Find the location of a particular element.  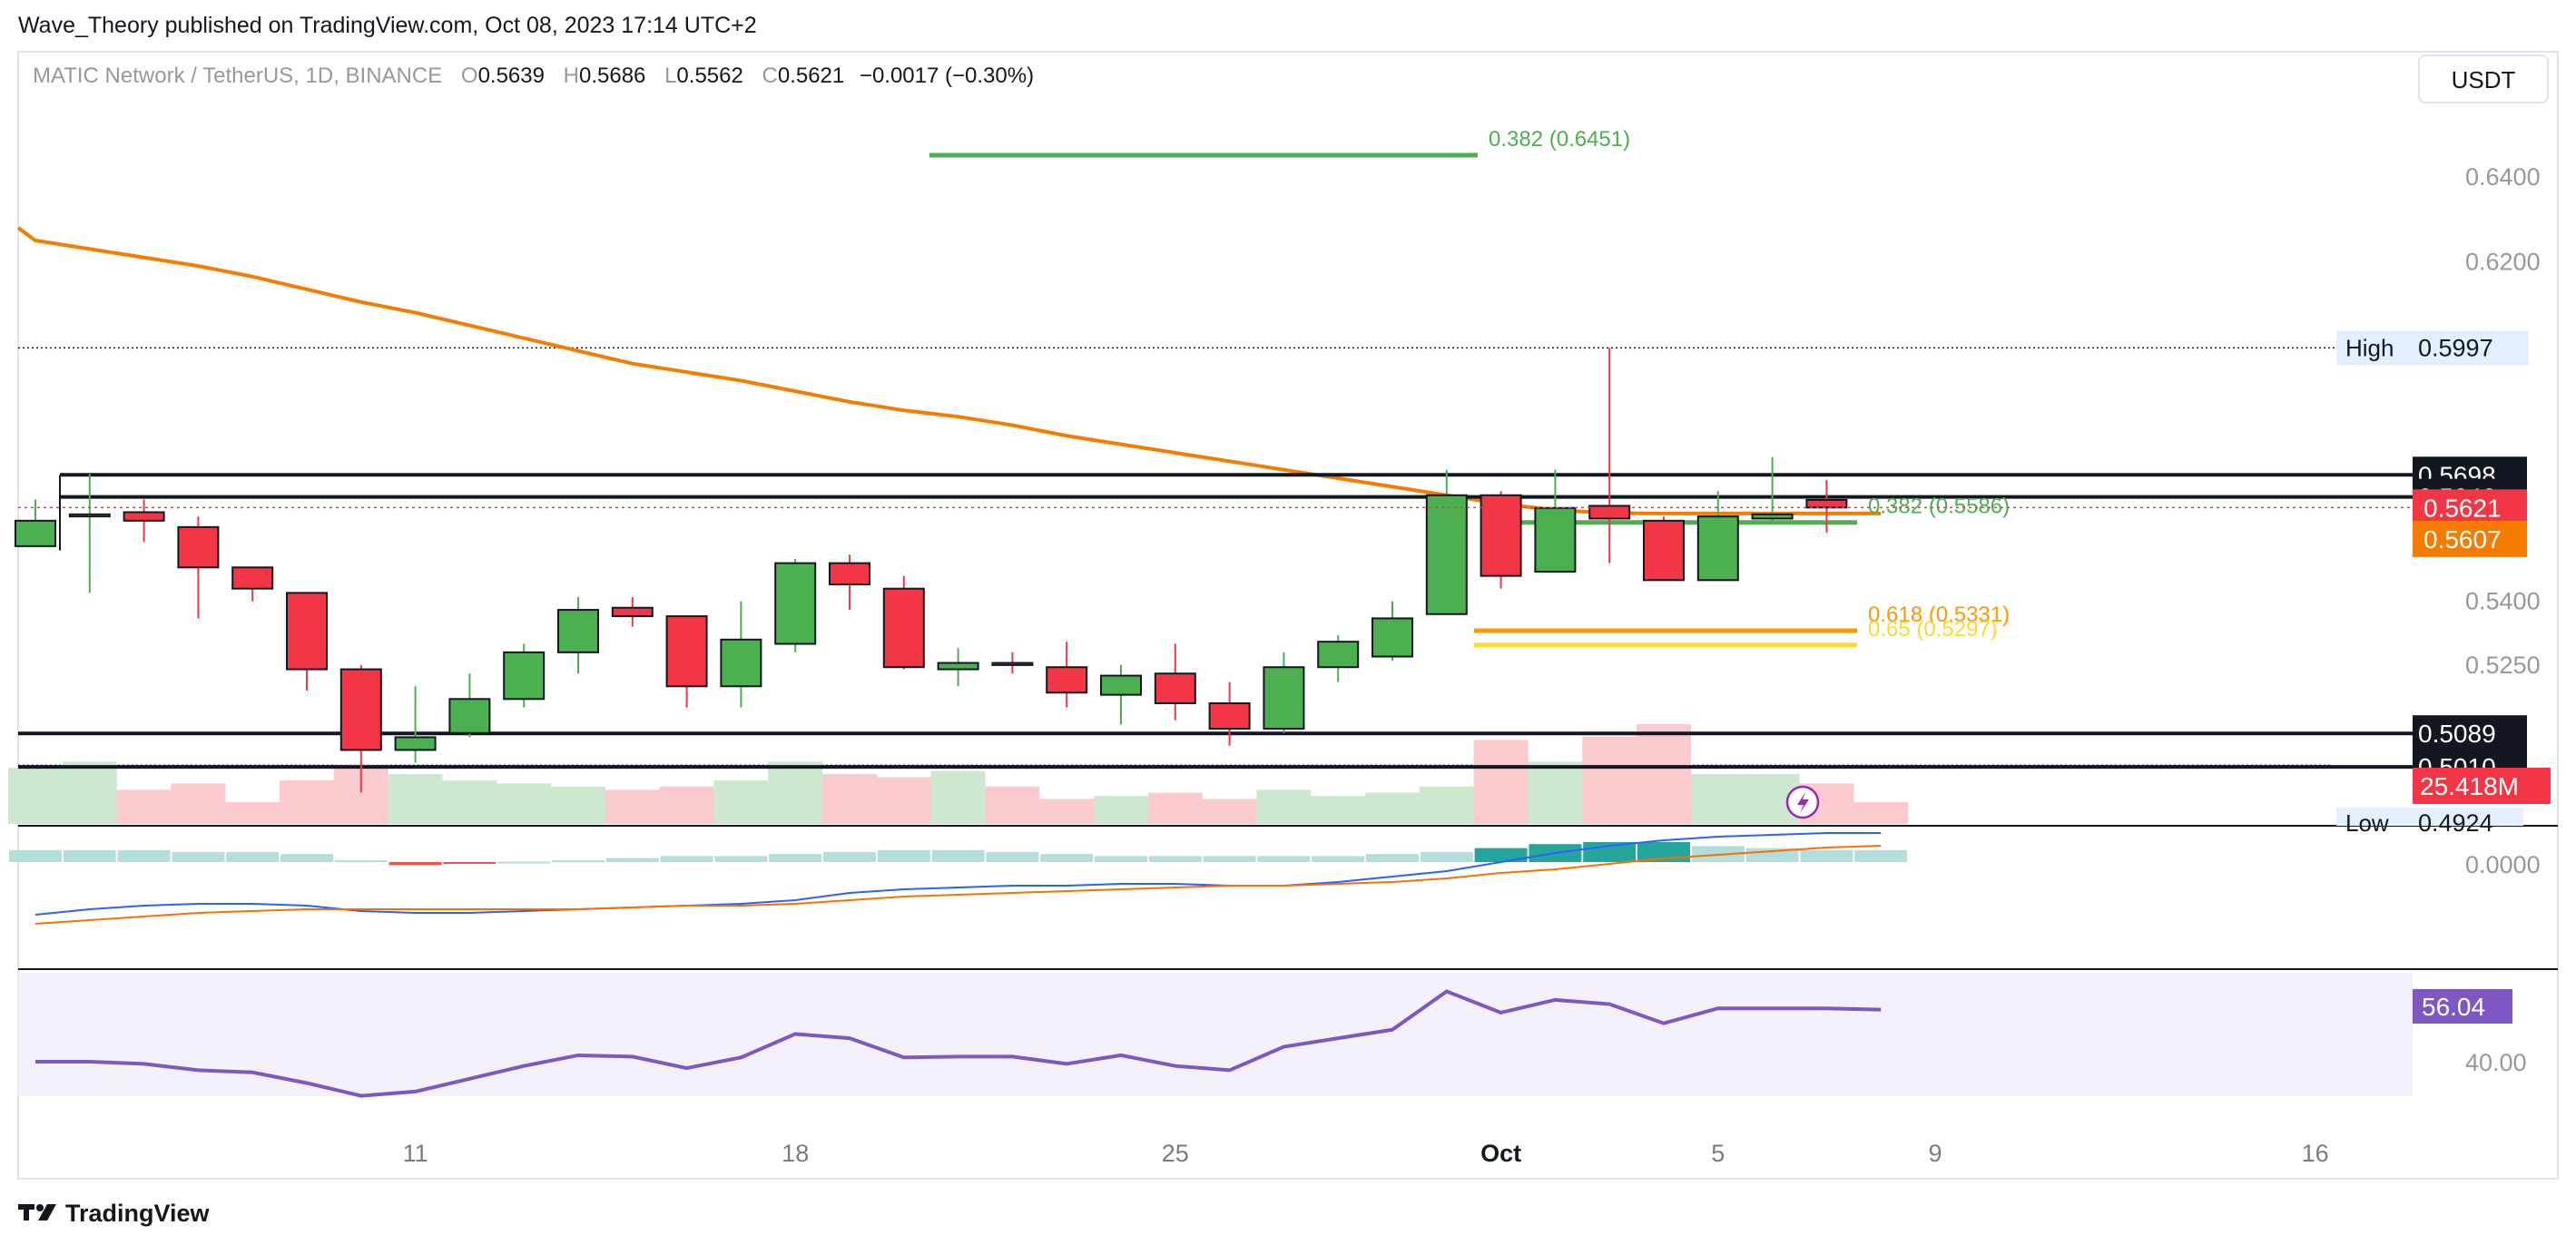

low-label-box is located at coordinates (2429, 817).